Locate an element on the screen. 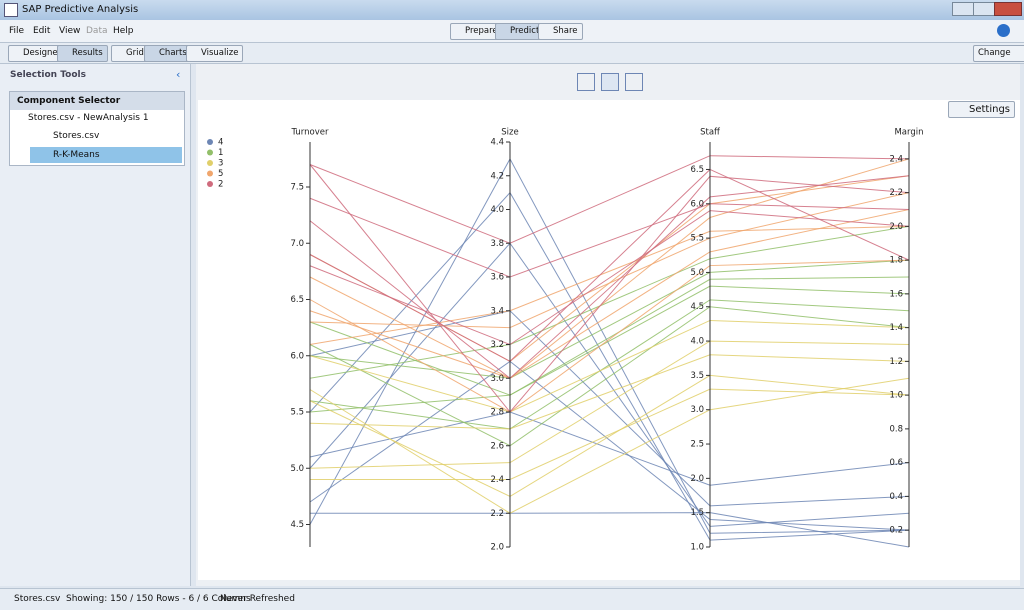 This screenshot has height=610, width=1024. tick-label: 1.4 is located at coordinates (896, 328).